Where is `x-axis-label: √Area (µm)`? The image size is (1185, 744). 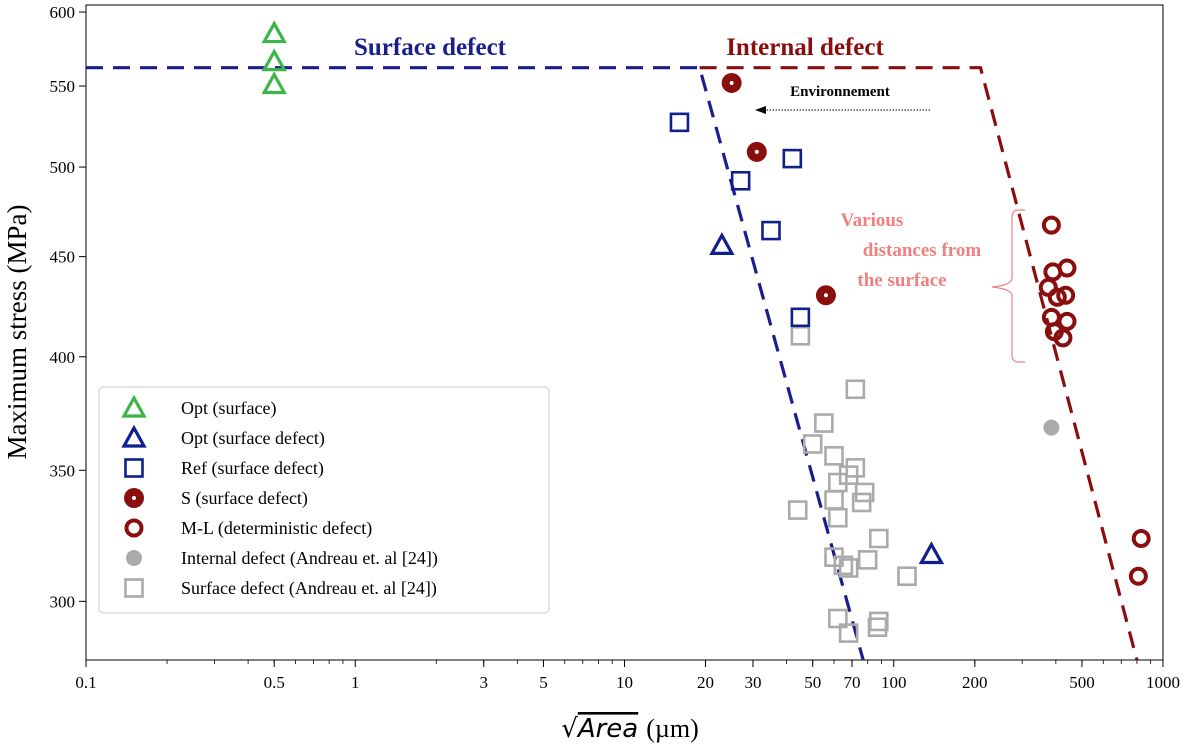
x-axis-label: √Area (µm) is located at coordinates (630, 729).